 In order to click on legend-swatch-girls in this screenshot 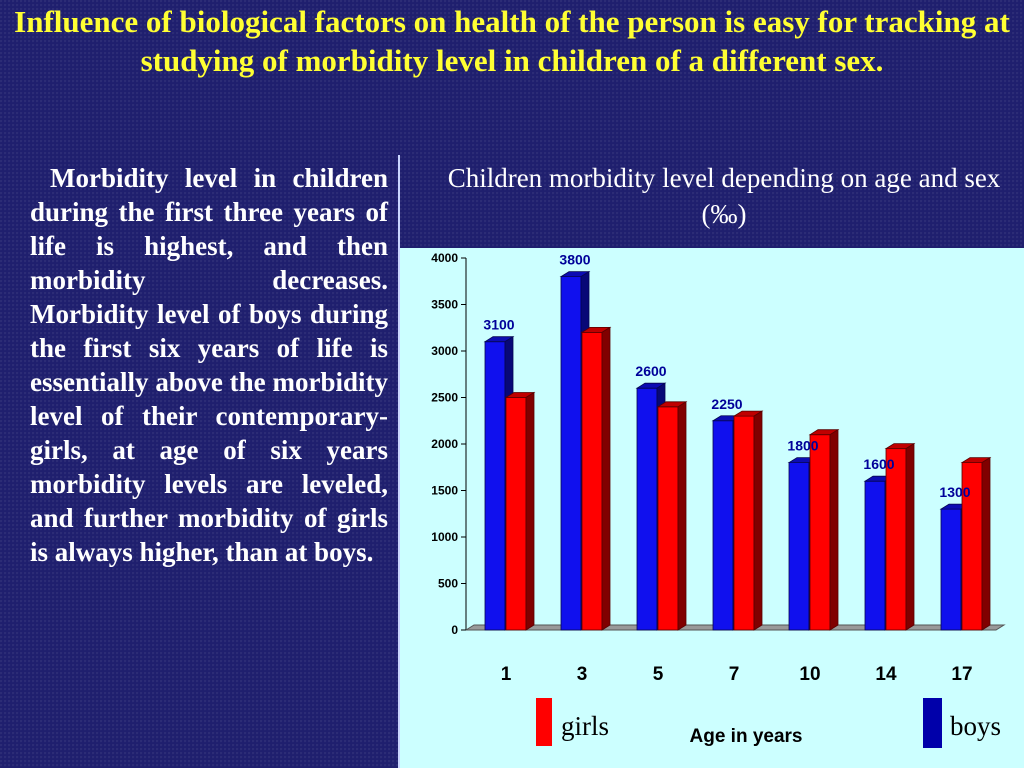, I will do `click(544, 722)`.